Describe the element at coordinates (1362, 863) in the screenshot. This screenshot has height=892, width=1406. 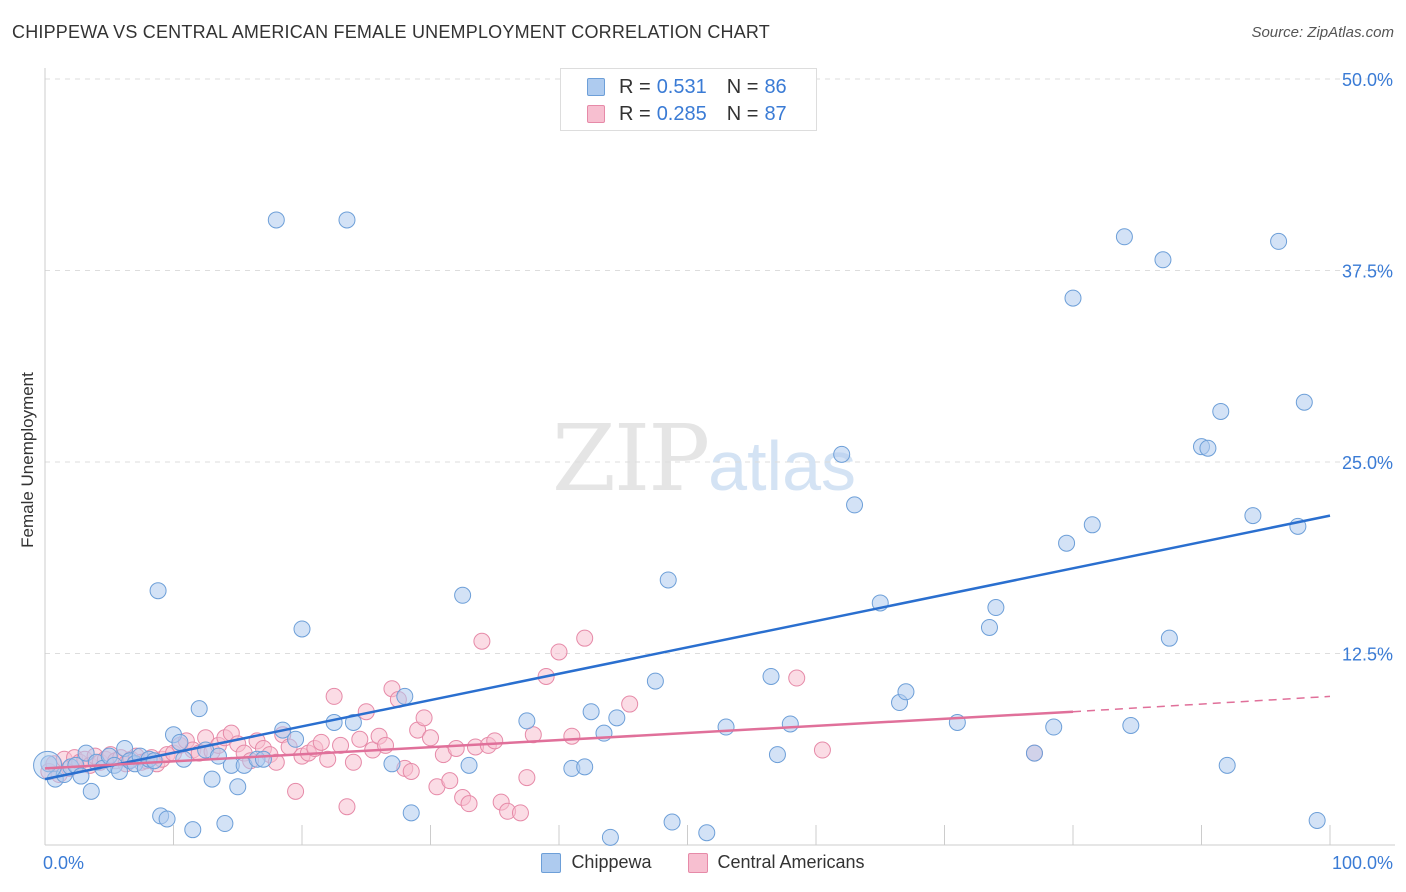
I see `x-tick-label: 100.0%` at that location.